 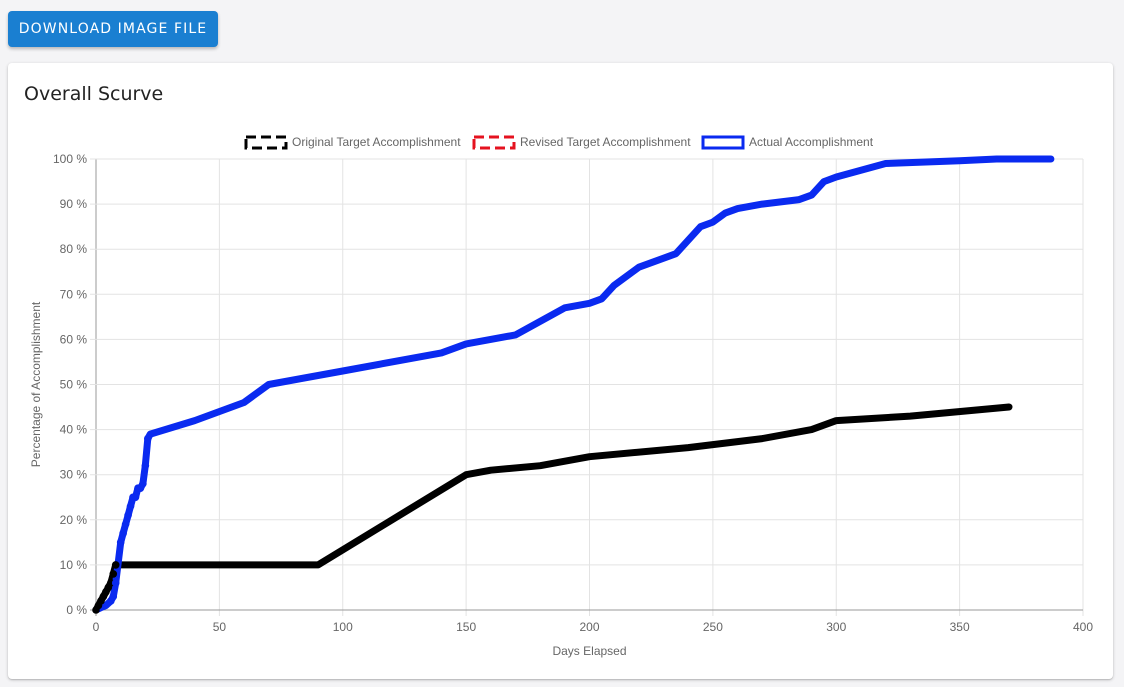 I want to click on x-tick-label: 100, so click(x=343, y=627).